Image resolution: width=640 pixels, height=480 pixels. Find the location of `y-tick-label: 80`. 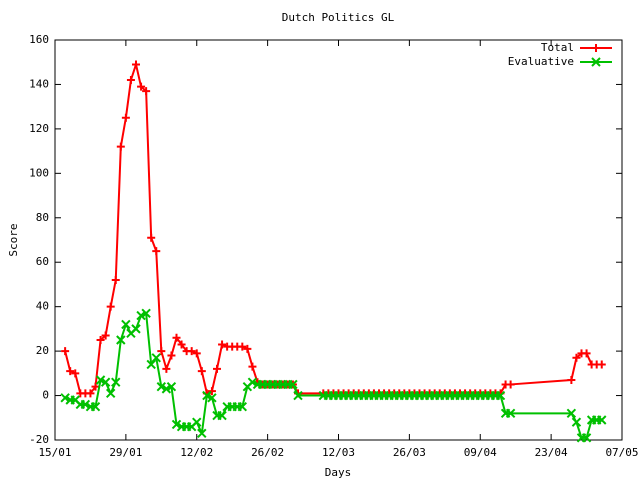

y-tick-label: 80 is located at coordinates (42, 217).